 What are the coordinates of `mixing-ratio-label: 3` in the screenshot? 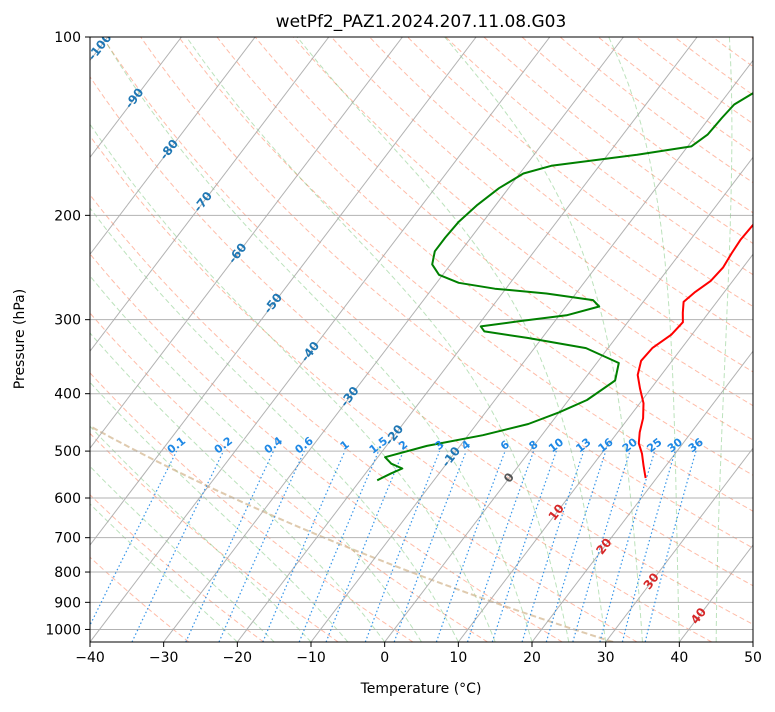 It's located at (439, 445).